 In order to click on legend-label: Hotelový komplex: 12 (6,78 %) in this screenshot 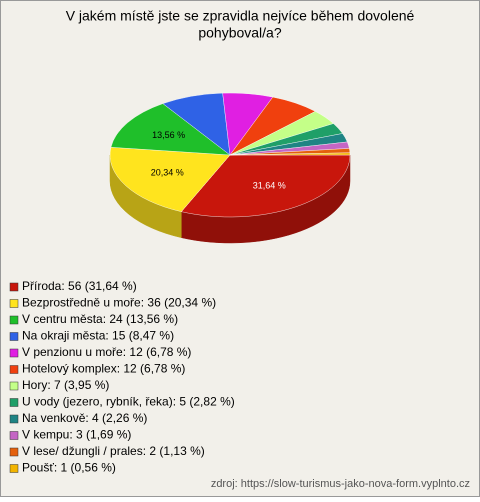, I will do `click(103, 369)`.